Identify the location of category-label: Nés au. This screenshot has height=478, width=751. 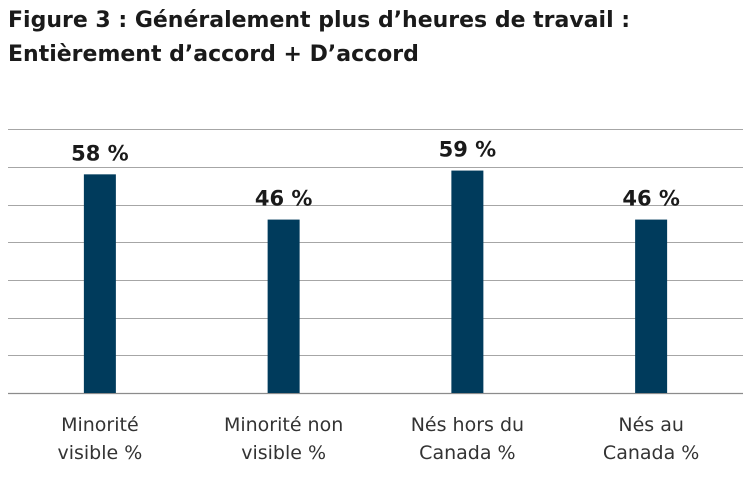
(651, 425).